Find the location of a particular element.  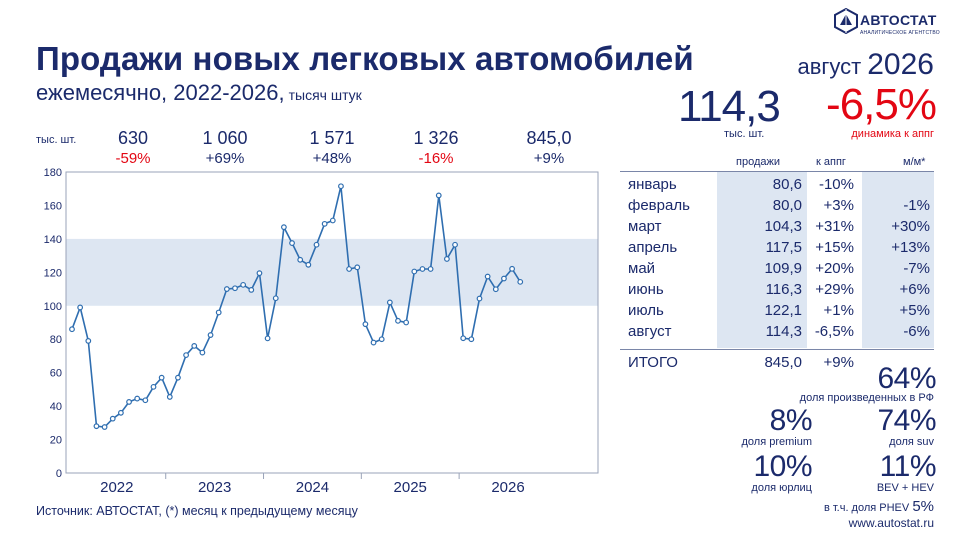

row-yoy: +15% is located at coordinates (834, 247).